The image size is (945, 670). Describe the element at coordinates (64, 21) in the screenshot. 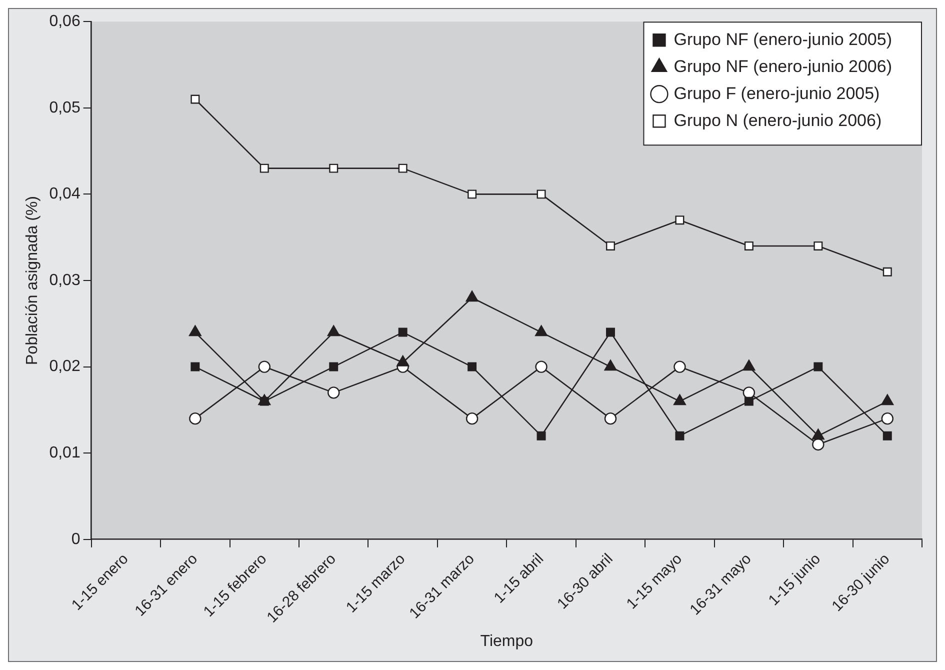

I see `y-tick-label: 0,06` at that location.